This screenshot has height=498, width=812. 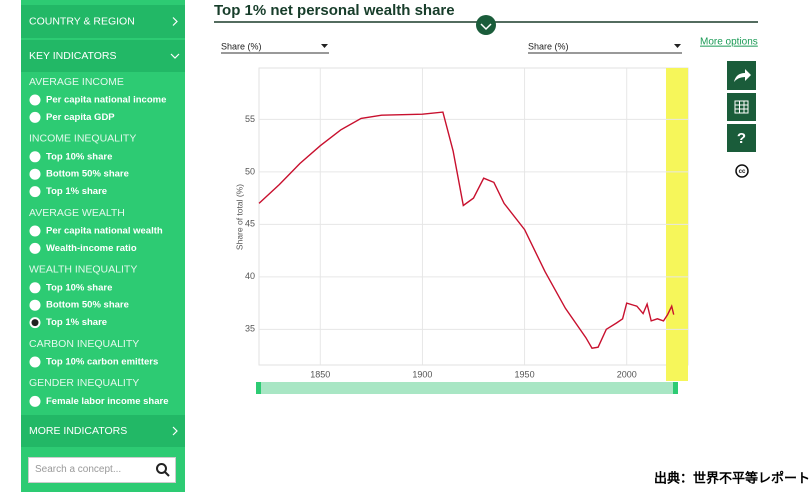 What do you see at coordinates (742, 75) in the screenshot?
I see `share-icon` at bounding box center [742, 75].